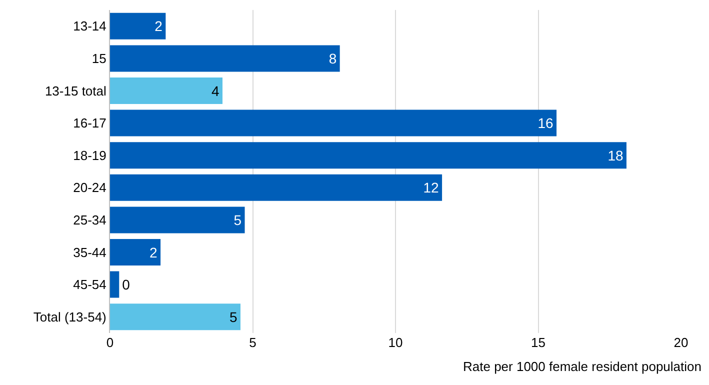 The image size is (709, 385). Describe the element at coordinates (546, 123) in the screenshot. I see `data-label: 16` at that location.